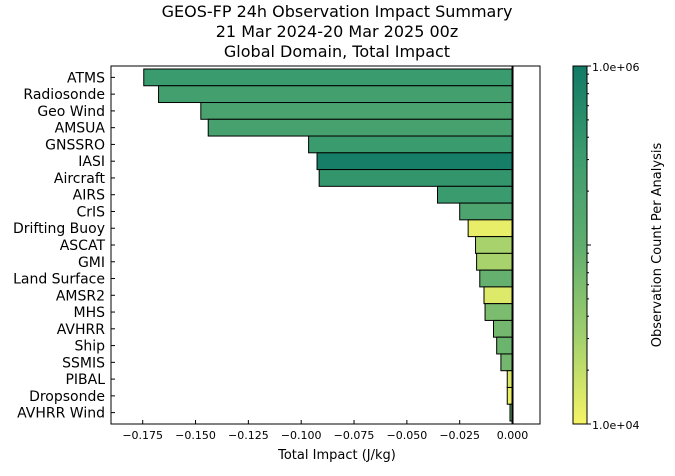 The height and width of the screenshot is (476, 675). I want to click on bar-ship, so click(505, 345).